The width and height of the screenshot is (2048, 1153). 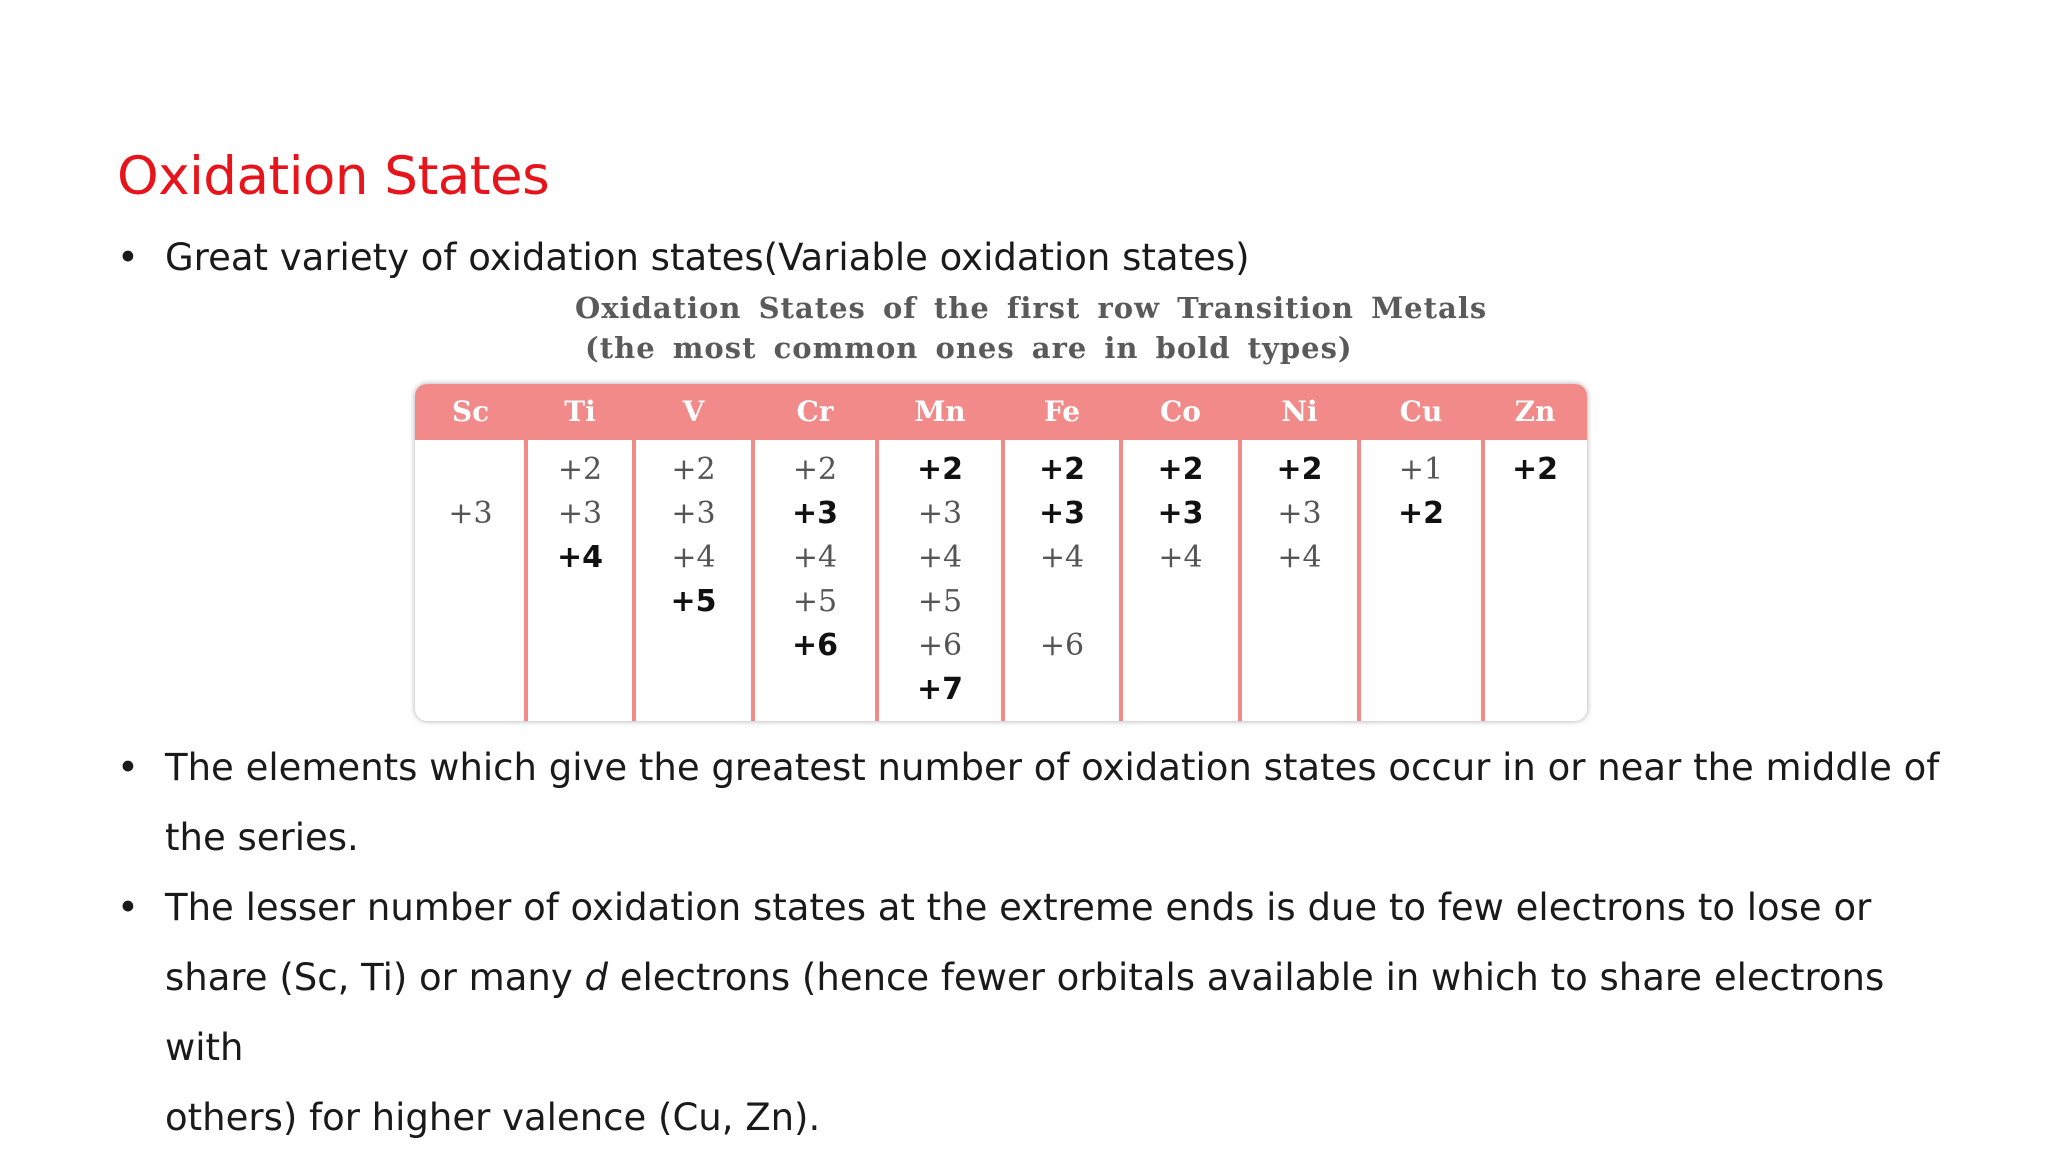 I want to click on oxidation-state: +7, so click(x=939, y=689).